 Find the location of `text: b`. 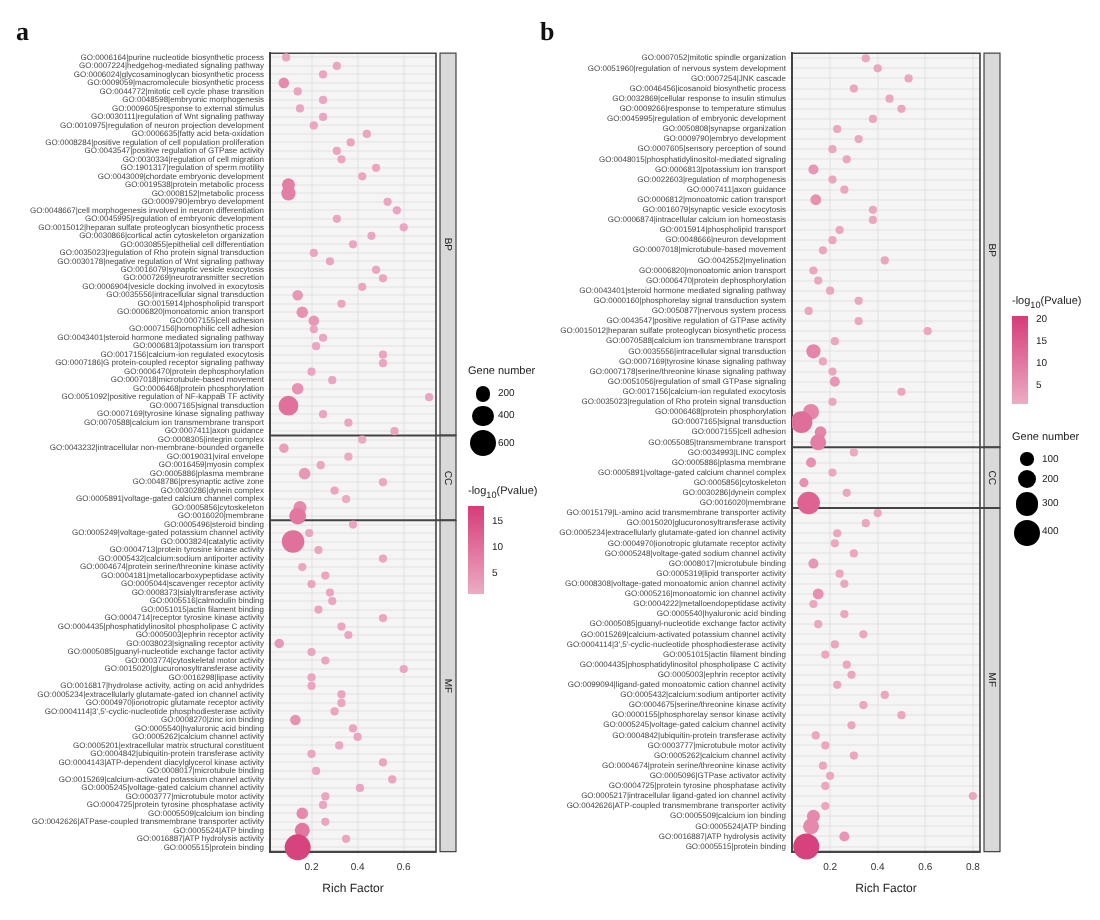

text: b is located at coordinates (547, 31).